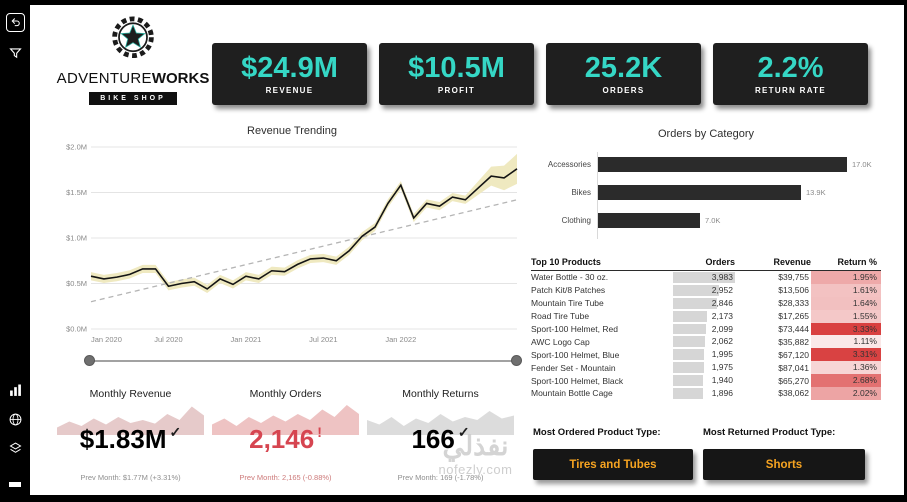 The width and height of the screenshot is (907, 502). Describe the element at coordinates (168, 339) in the screenshot. I see `svg-text: Jul 2020` at that location.